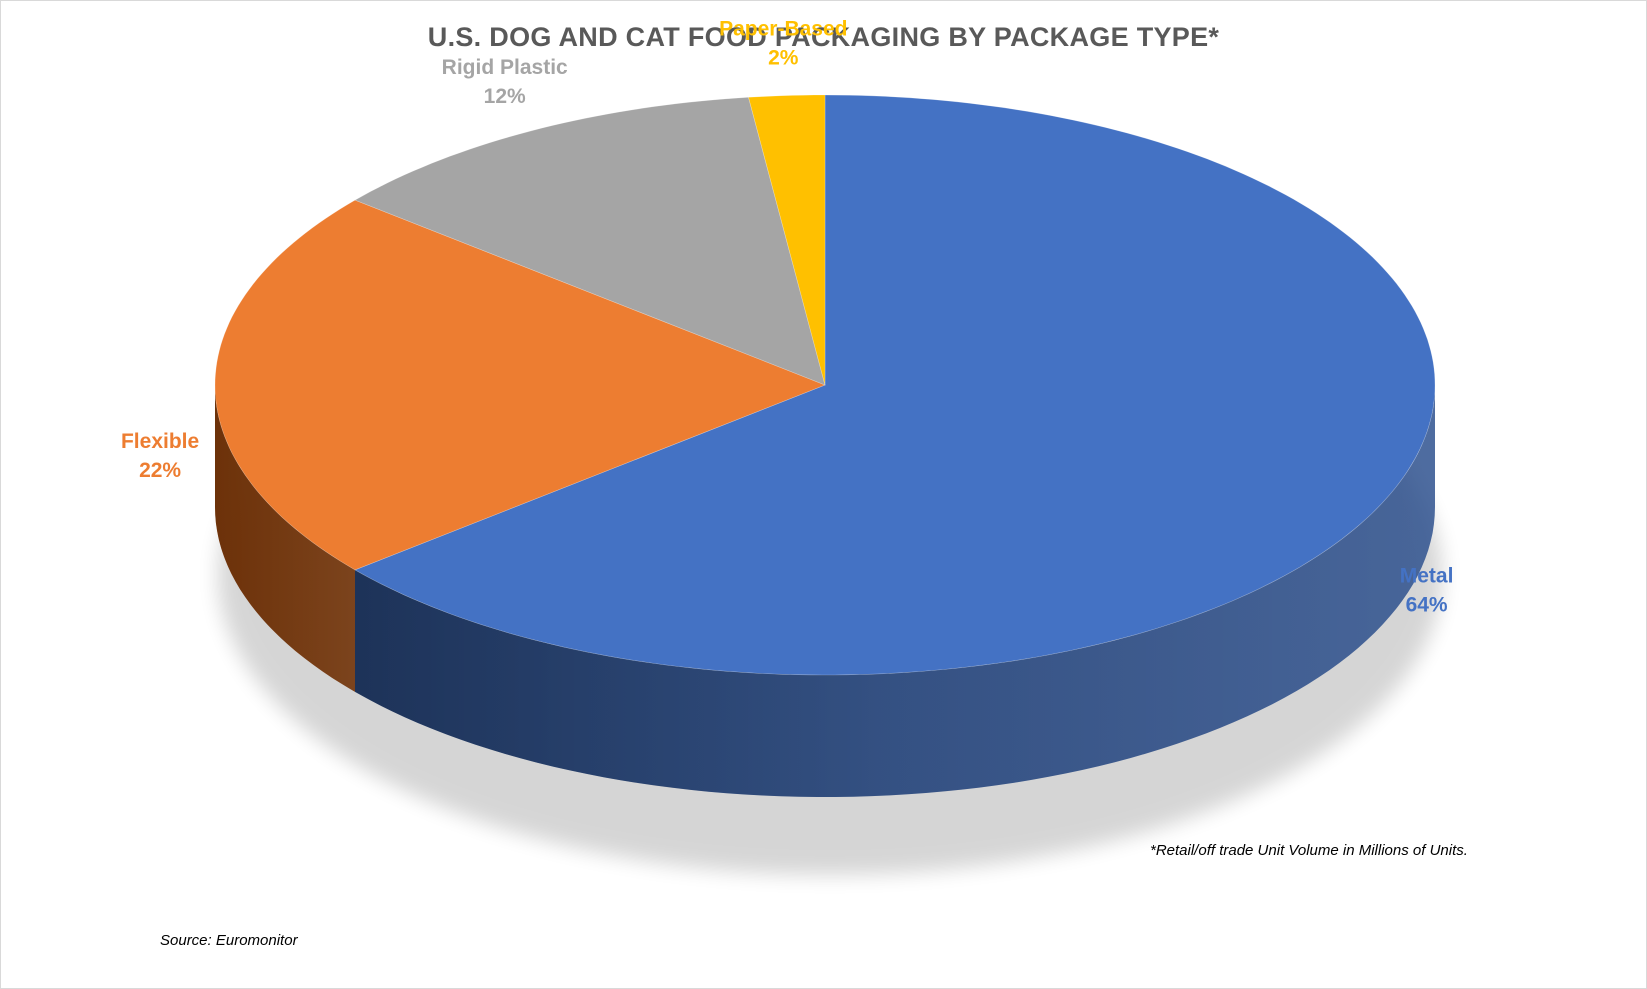 The height and width of the screenshot is (989, 1647). What do you see at coordinates (783, 58) in the screenshot?
I see `slice-value-label: 2%` at bounding box center [783, 58].